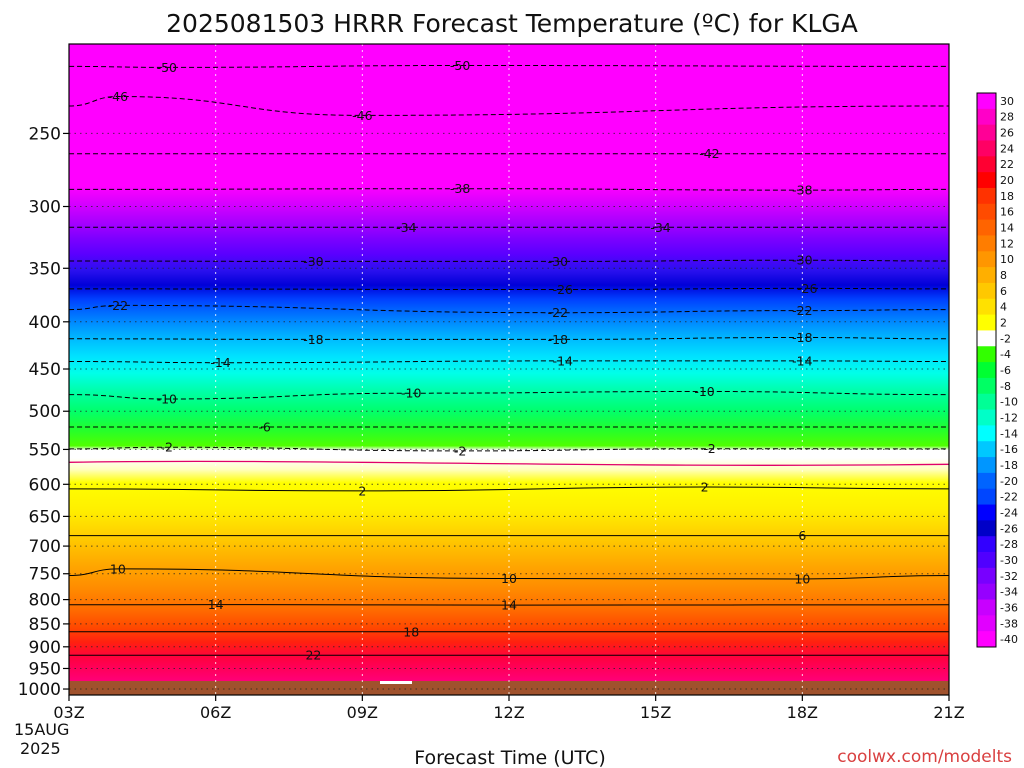  Describe the element at coordinates (1009, 497) in the screenshot. I see `colorbar-label-25: -22` at that location.